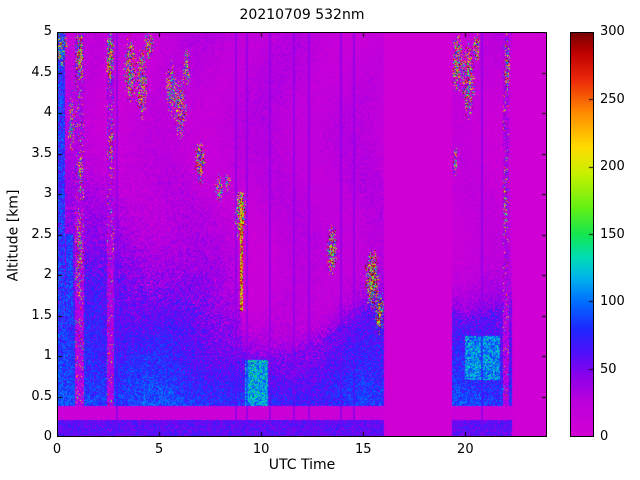  I want to click on x-axis-label: UTC Time, so click(302, 465).